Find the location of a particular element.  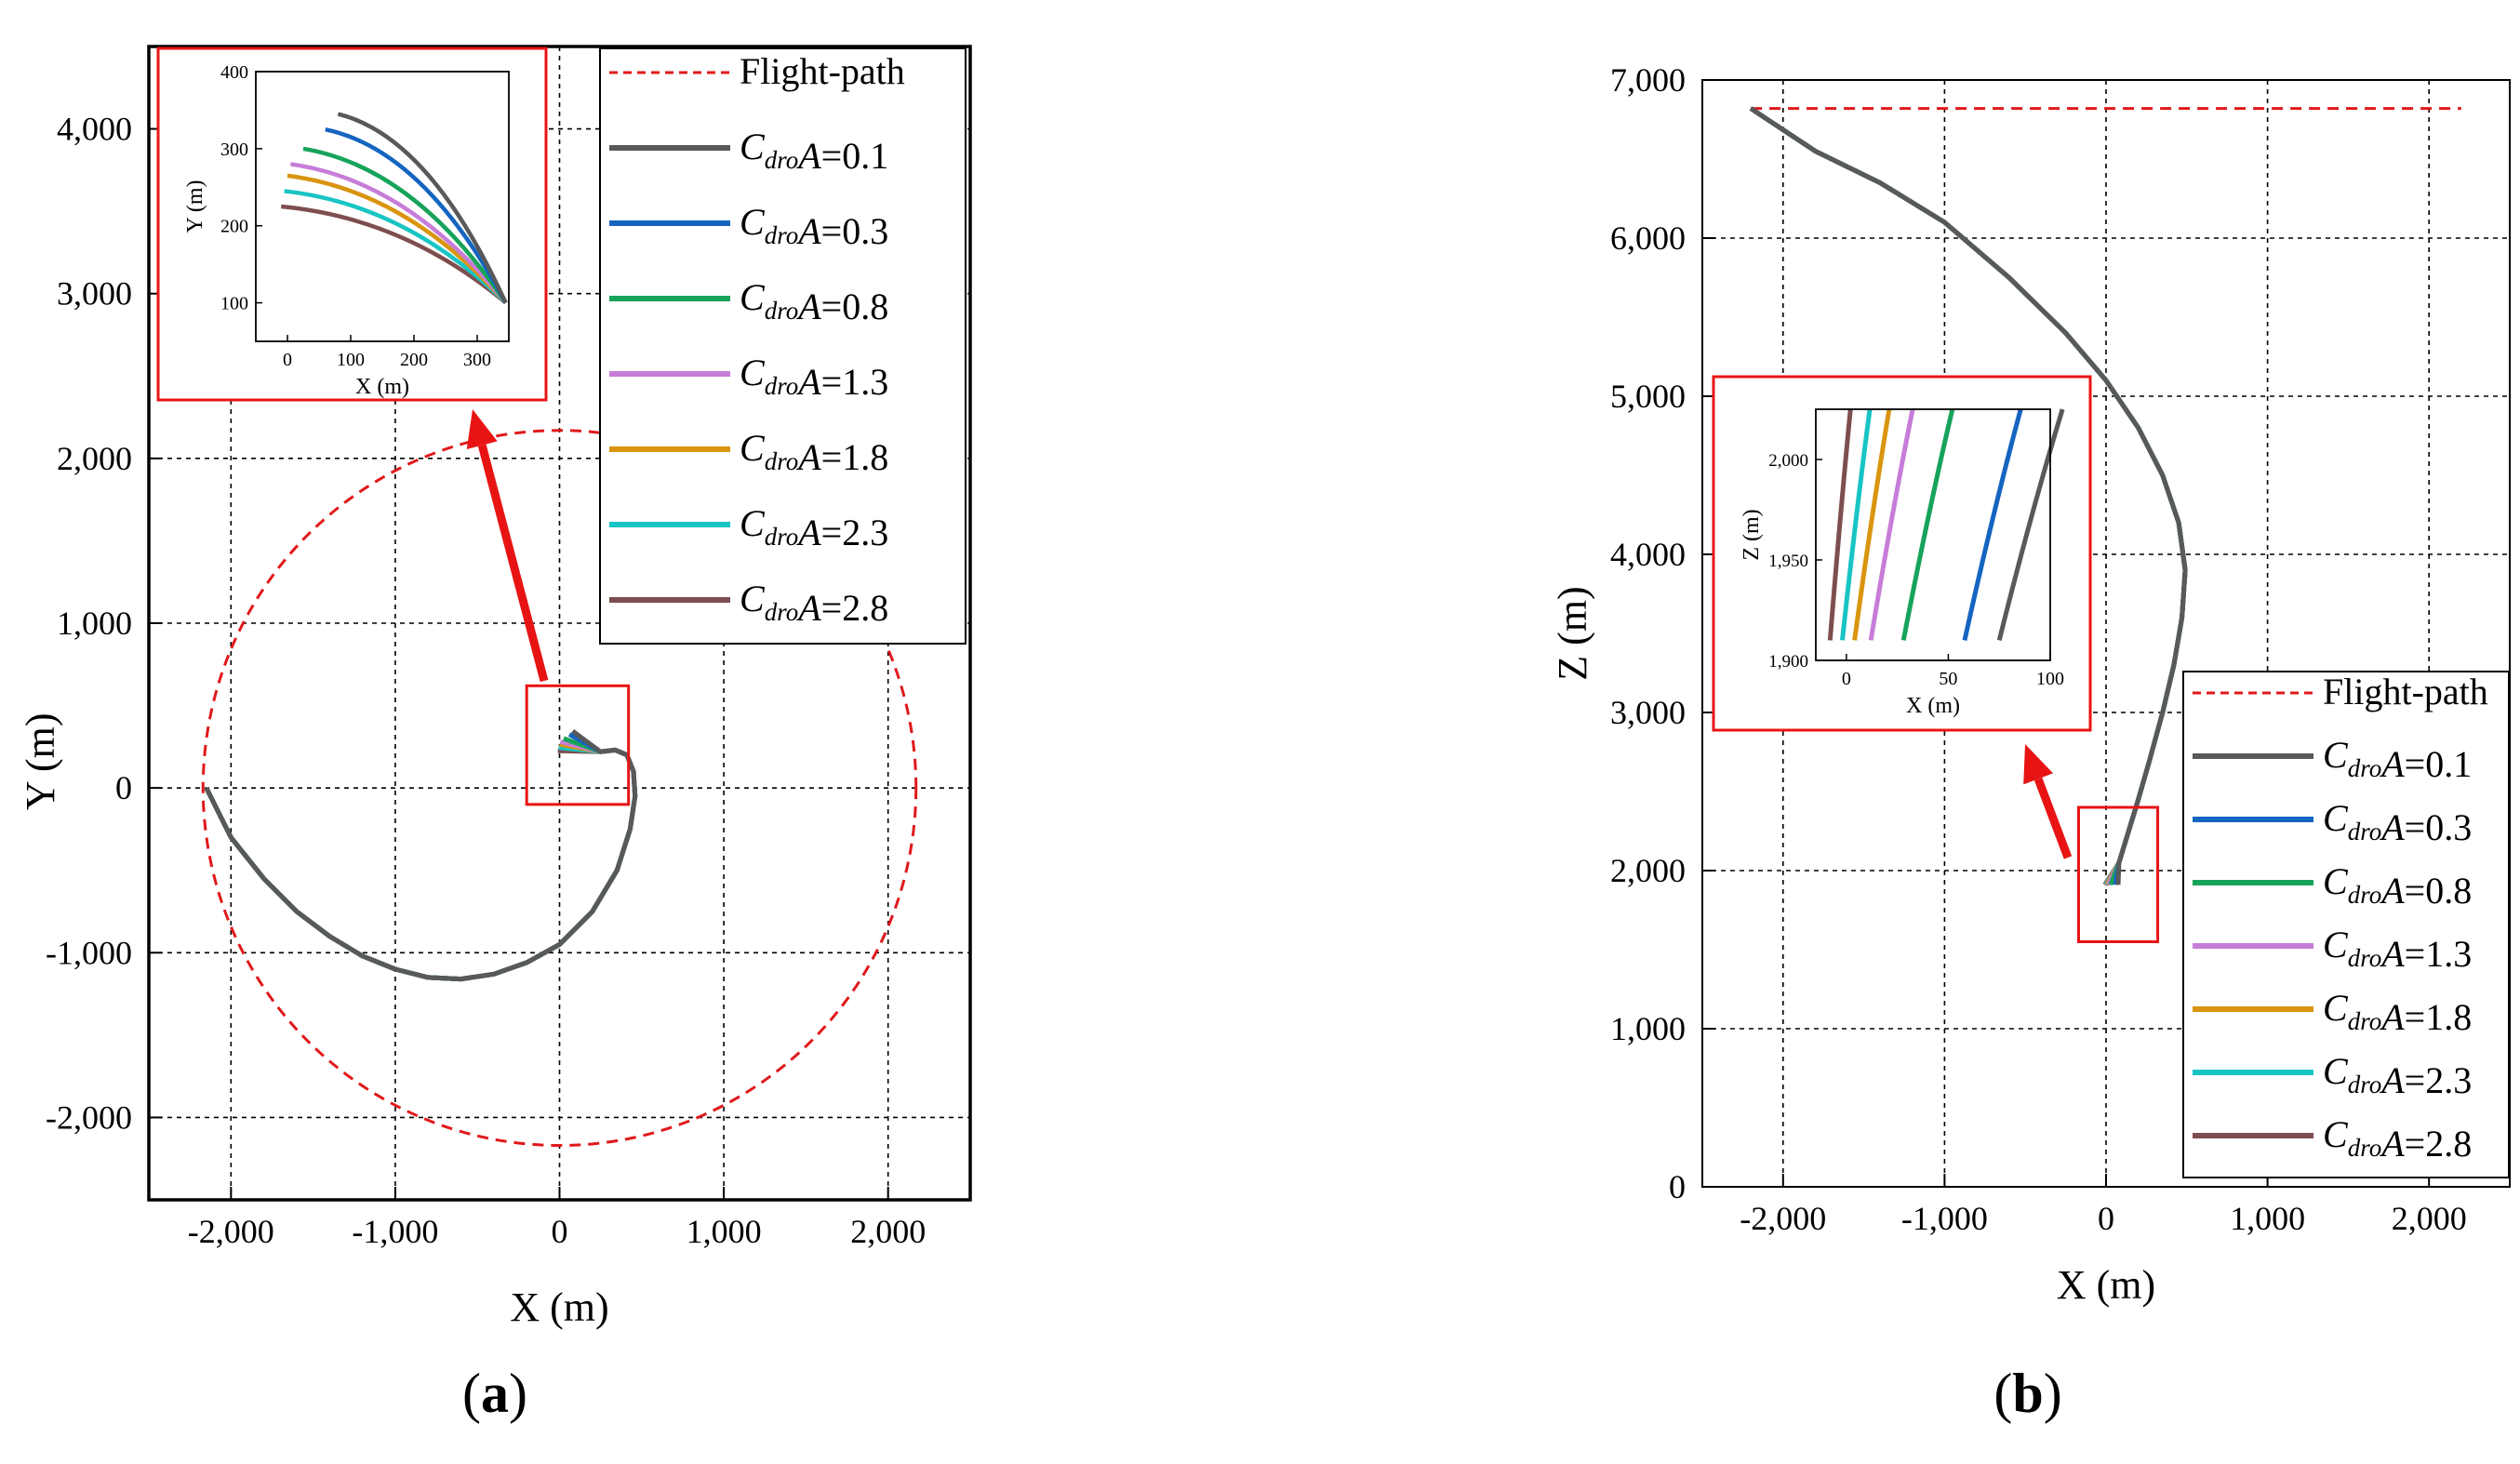

b-x-tick-label: 0 is located at coordinates (2106, 1218).